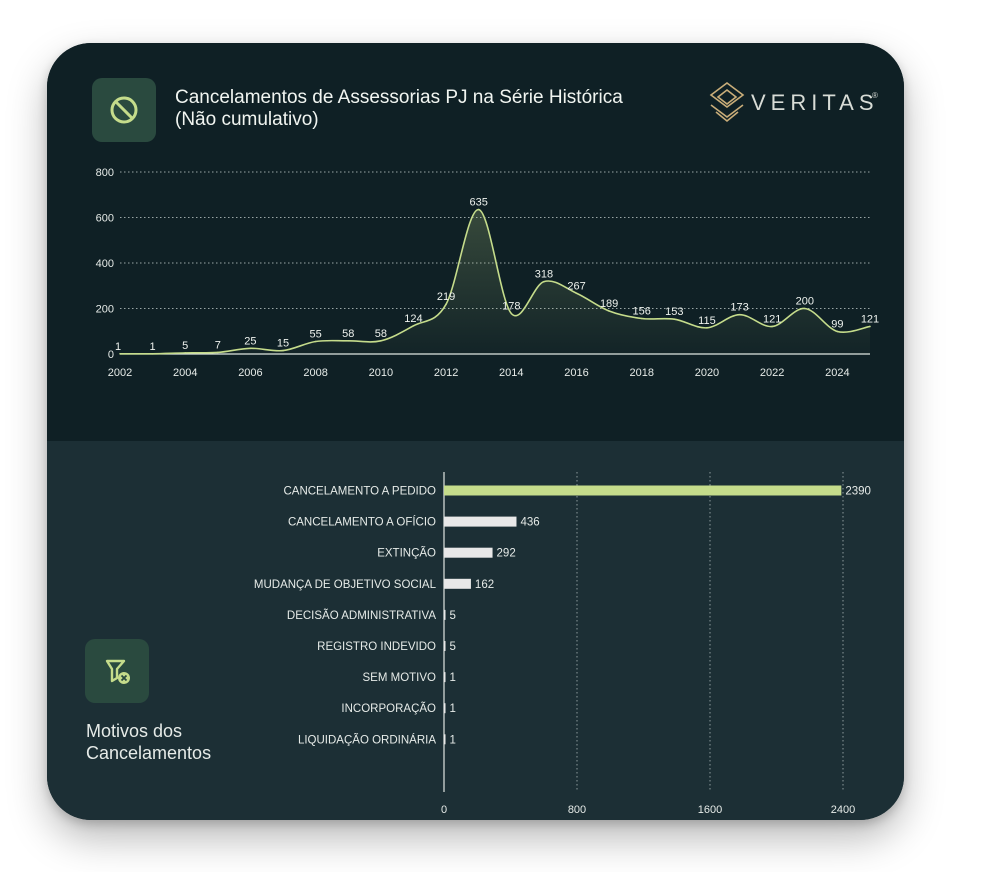  I want to click on x-tick-label: 2016, so click(576, 373).